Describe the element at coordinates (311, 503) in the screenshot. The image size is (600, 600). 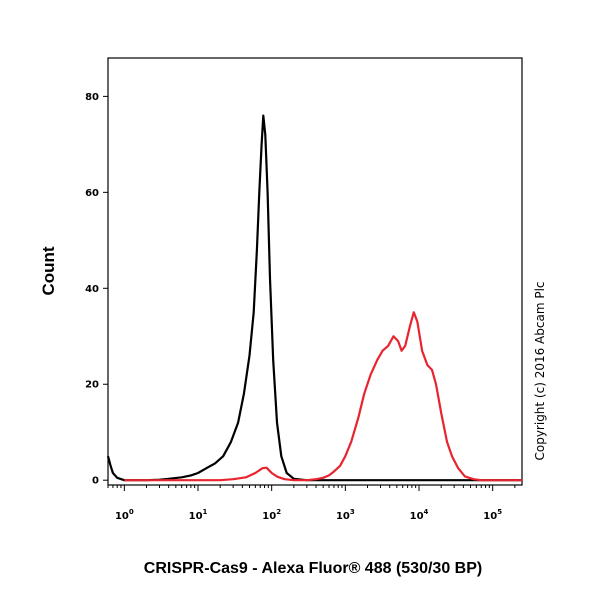
I see `x-axis: 100 101 102 103 104 105` at that location.